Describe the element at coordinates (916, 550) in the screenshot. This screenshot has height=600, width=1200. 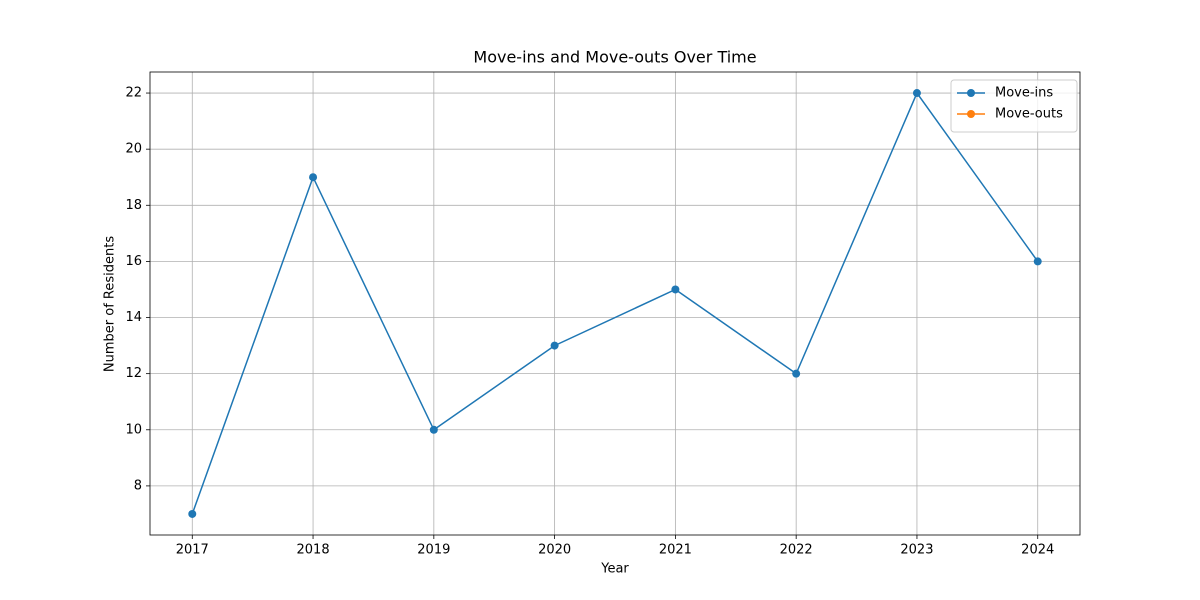
I see `x-tick-label: 2023` at that location.